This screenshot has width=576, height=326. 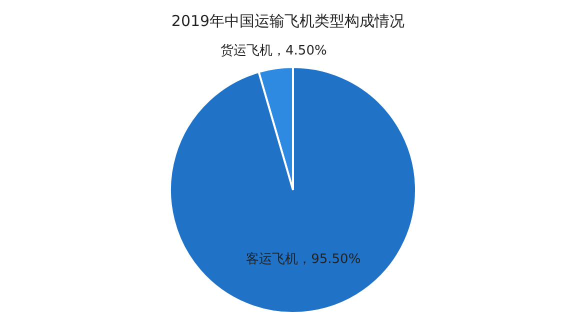 I want to click on slice-label: 货运飞机, so click(x=246, y=50).